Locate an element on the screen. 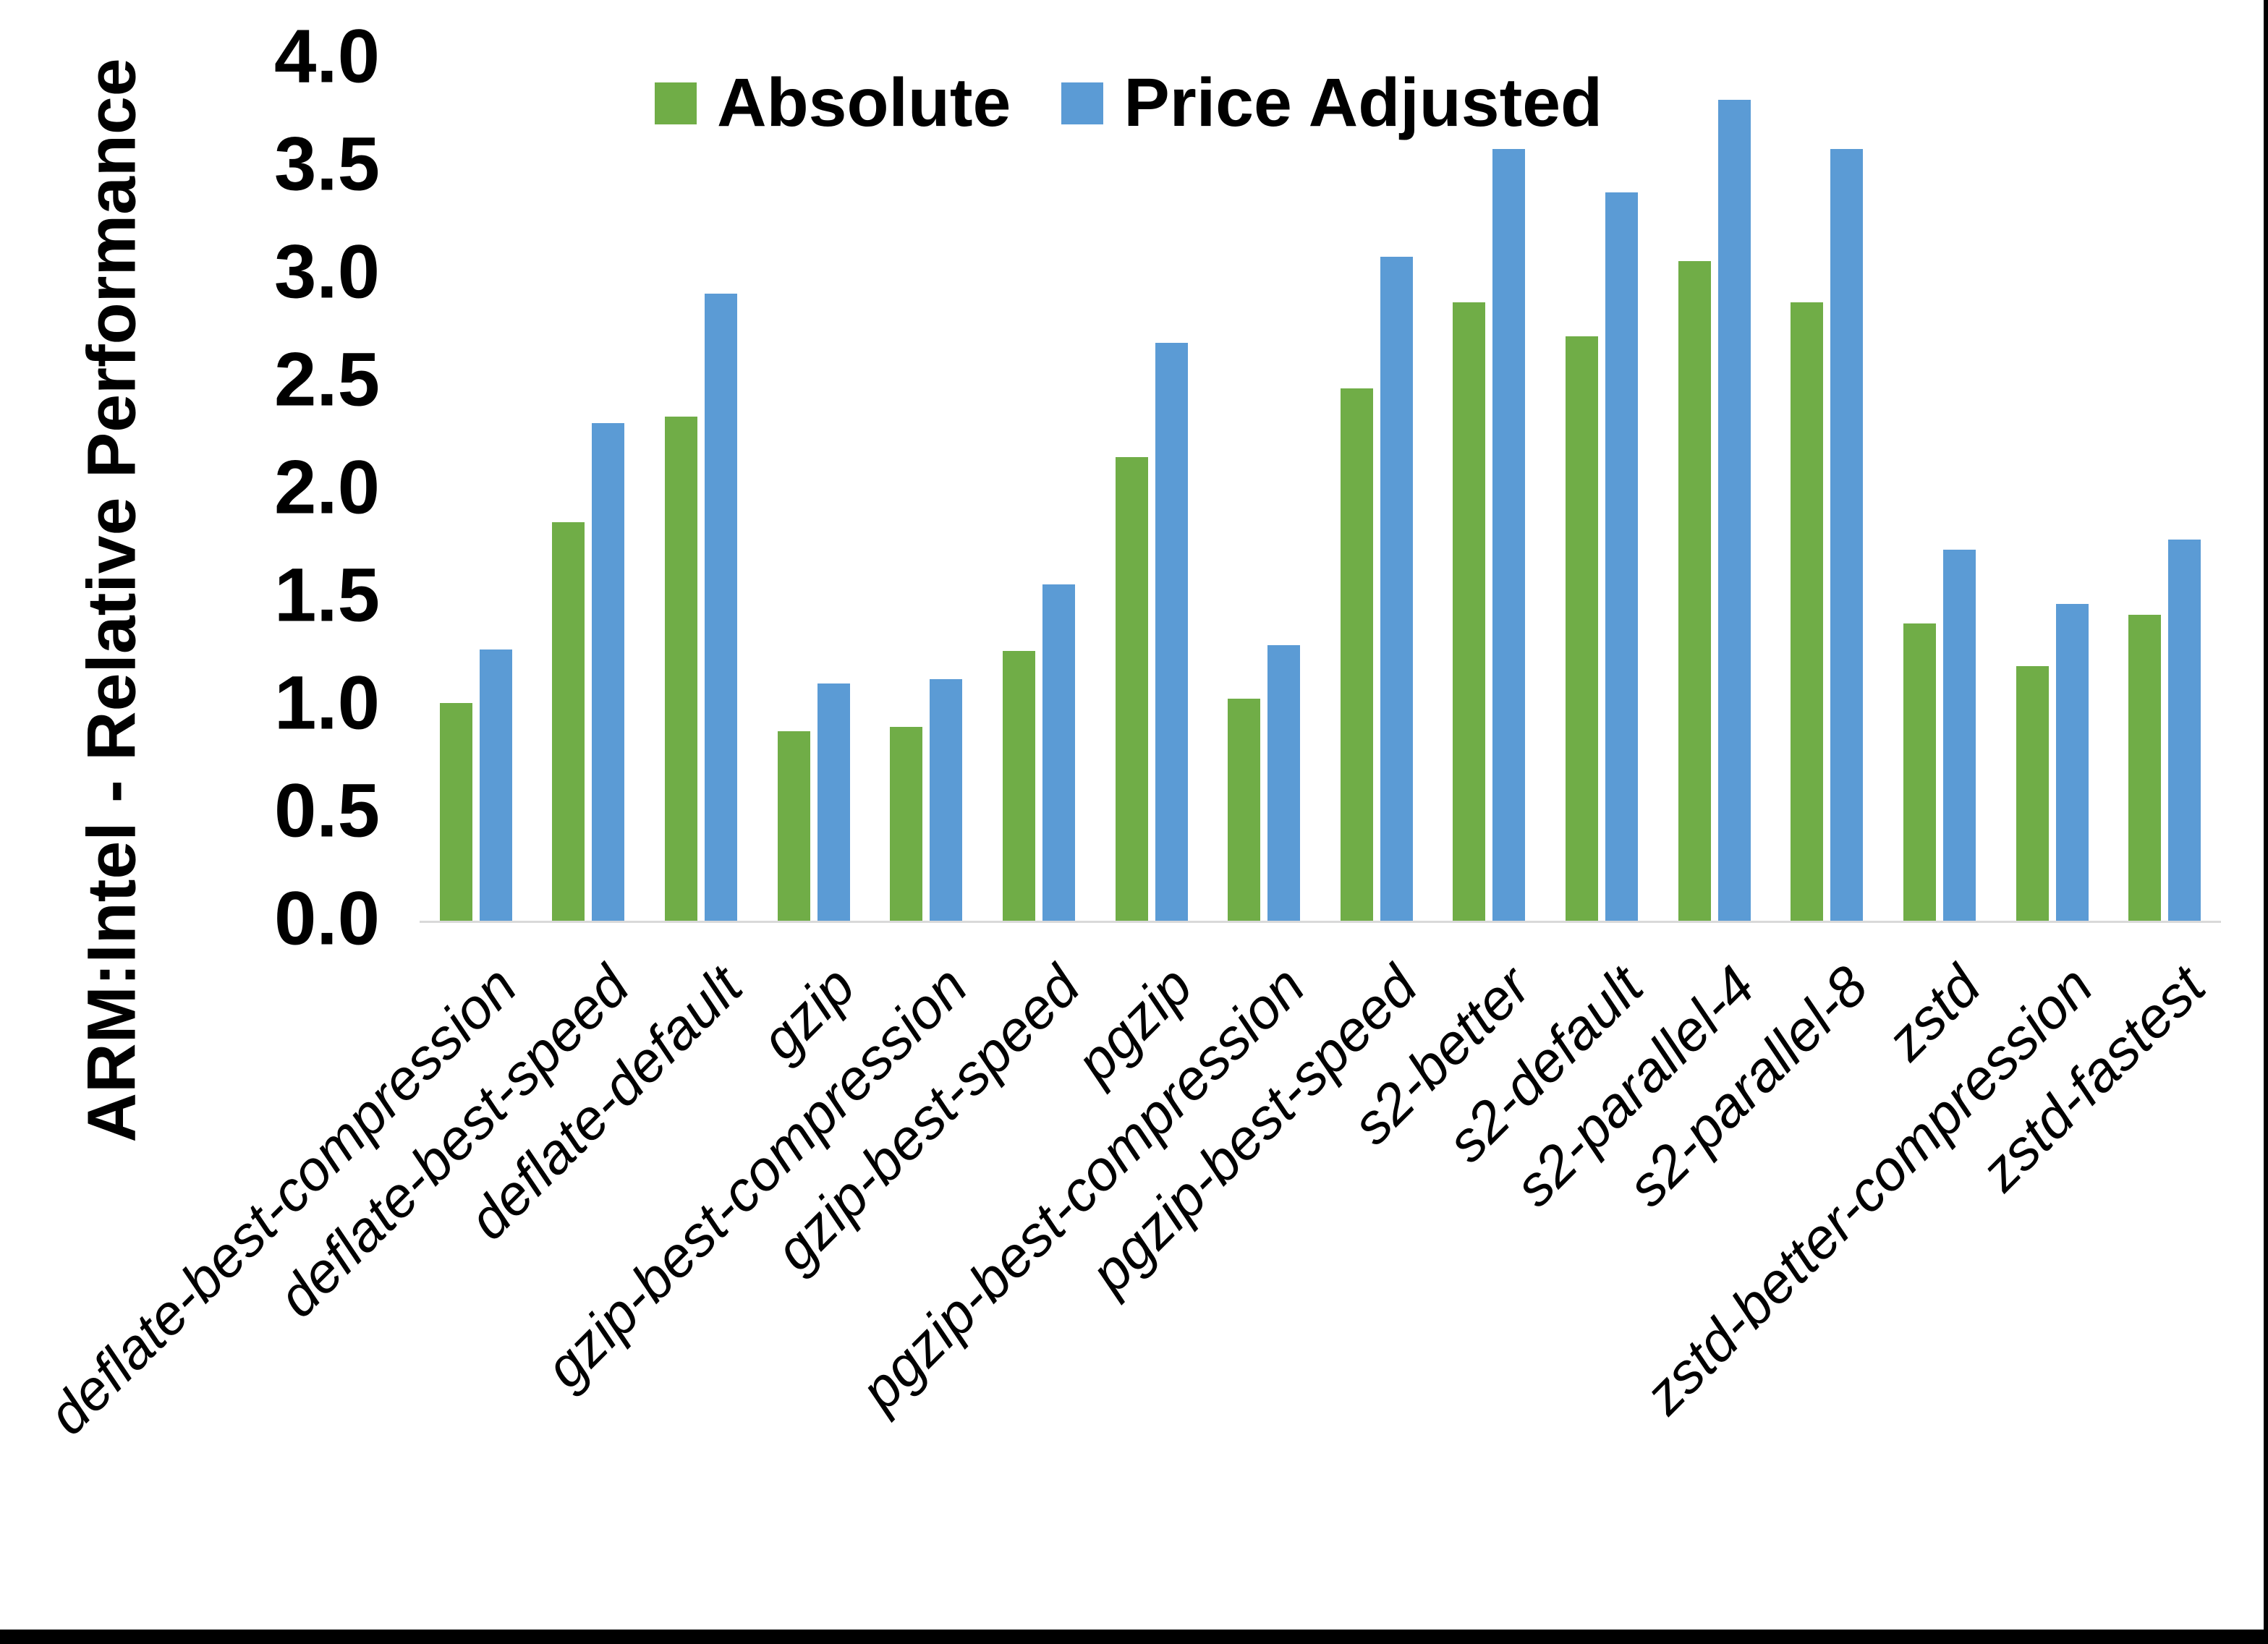 Image resolution: width=2268 pixels, height=1644 pixels. legend-item-absolute: Absolute is located at coordinates (833, 103).